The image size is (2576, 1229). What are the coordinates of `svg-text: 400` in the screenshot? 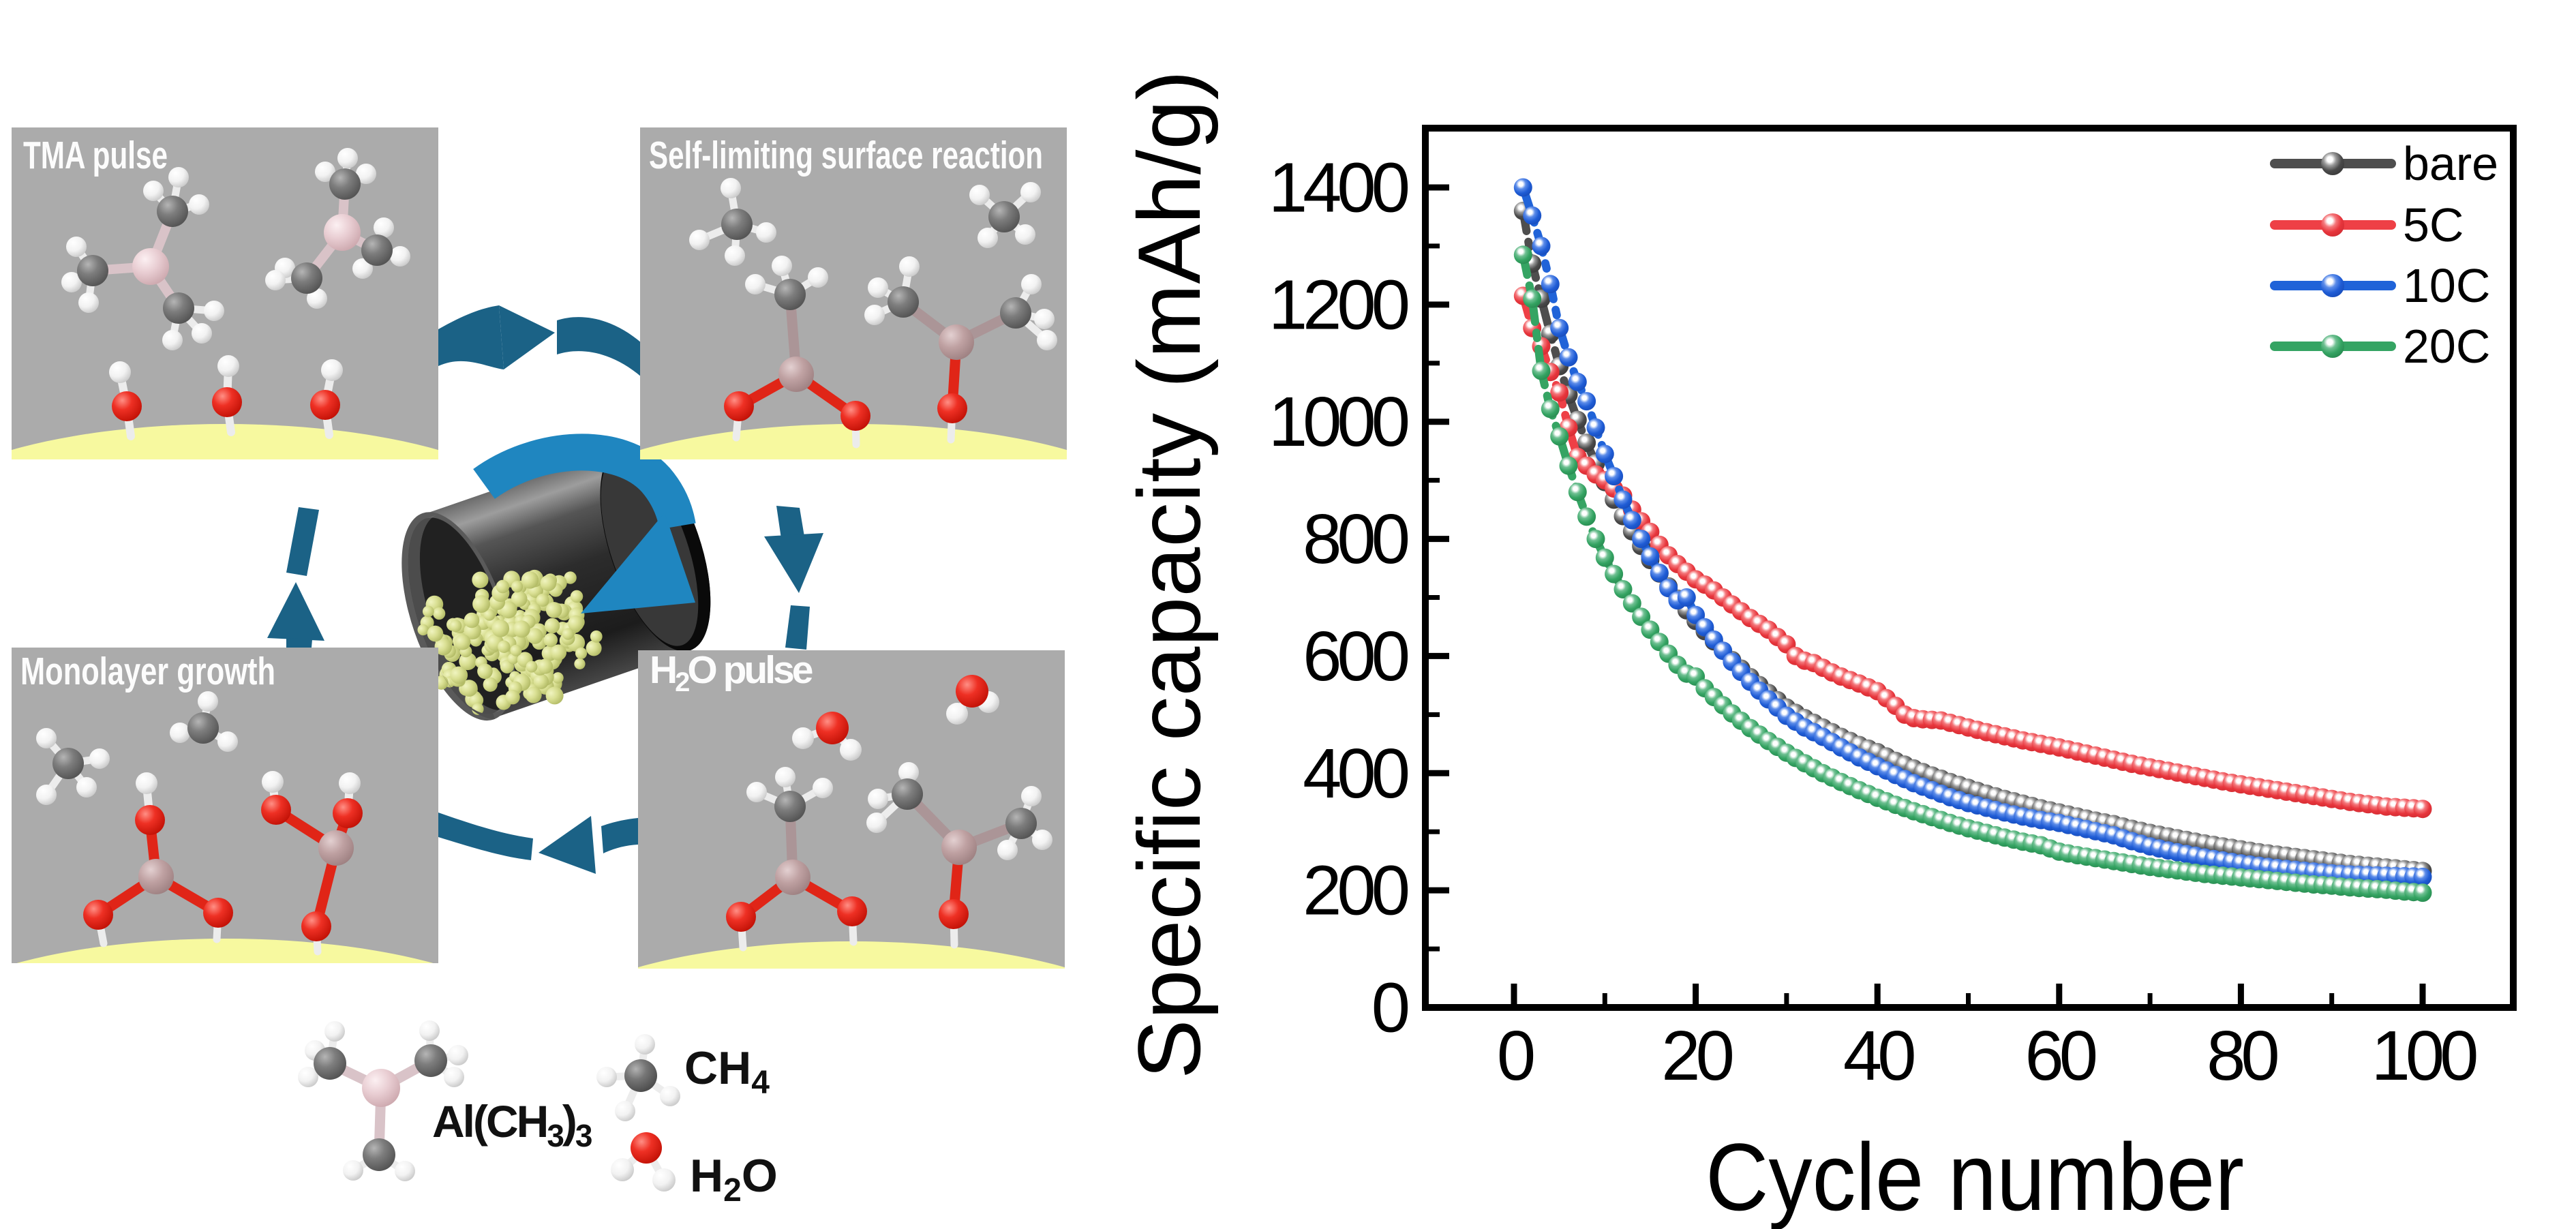 It's located at (1355, 773).